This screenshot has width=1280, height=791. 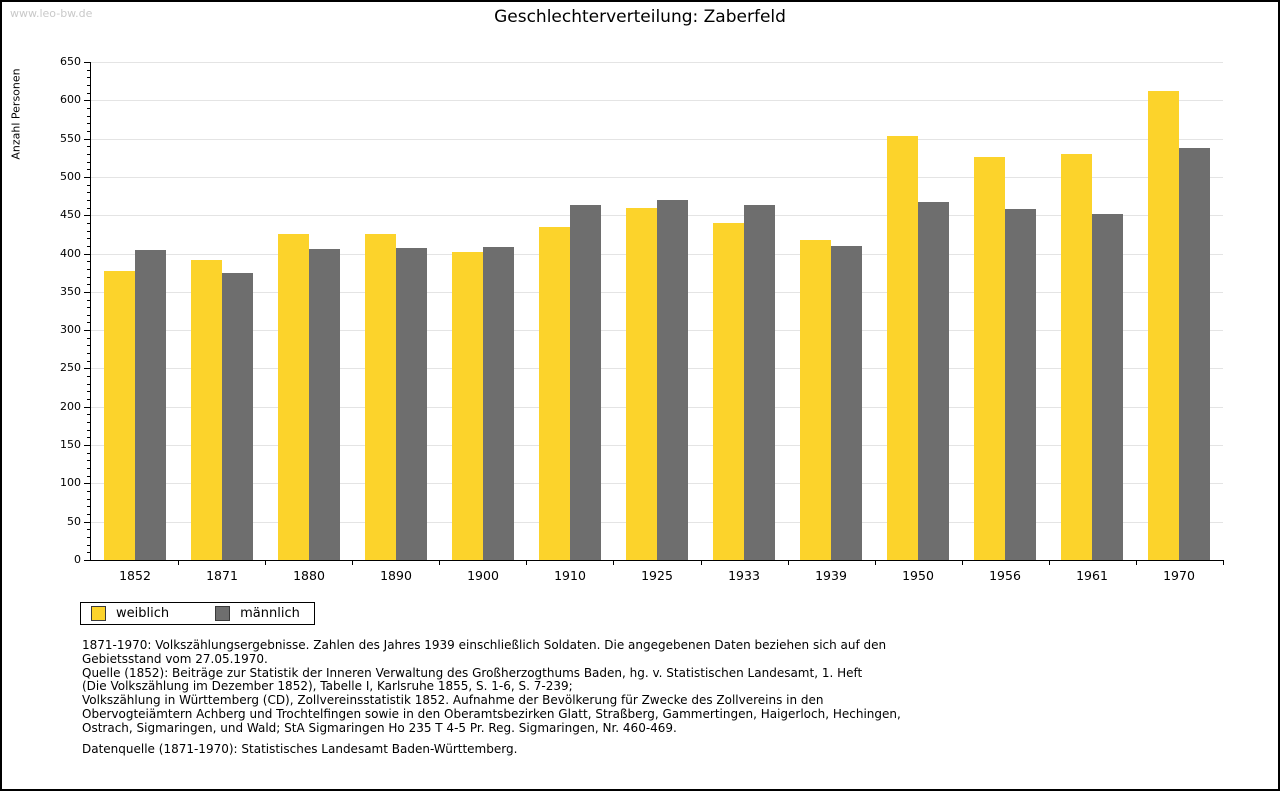 What do you see at coordinates (175, 658) in the screenshot?
I see `source-note-line: Gebietsstand vom 27.05.1970.` at bounding box center [175, 658].